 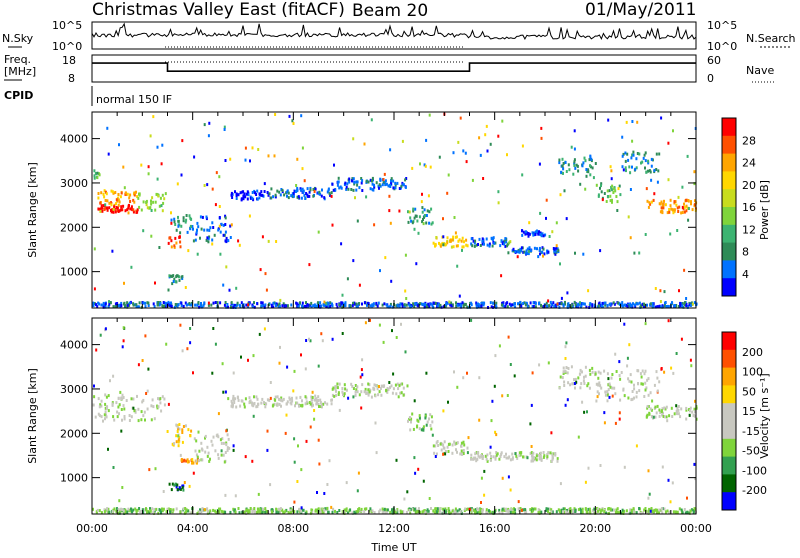 What do you see at coordinates (749, 163) in the screenshot?
I see `power-colorbar-tick: 24` at bounding box center [749, 163].